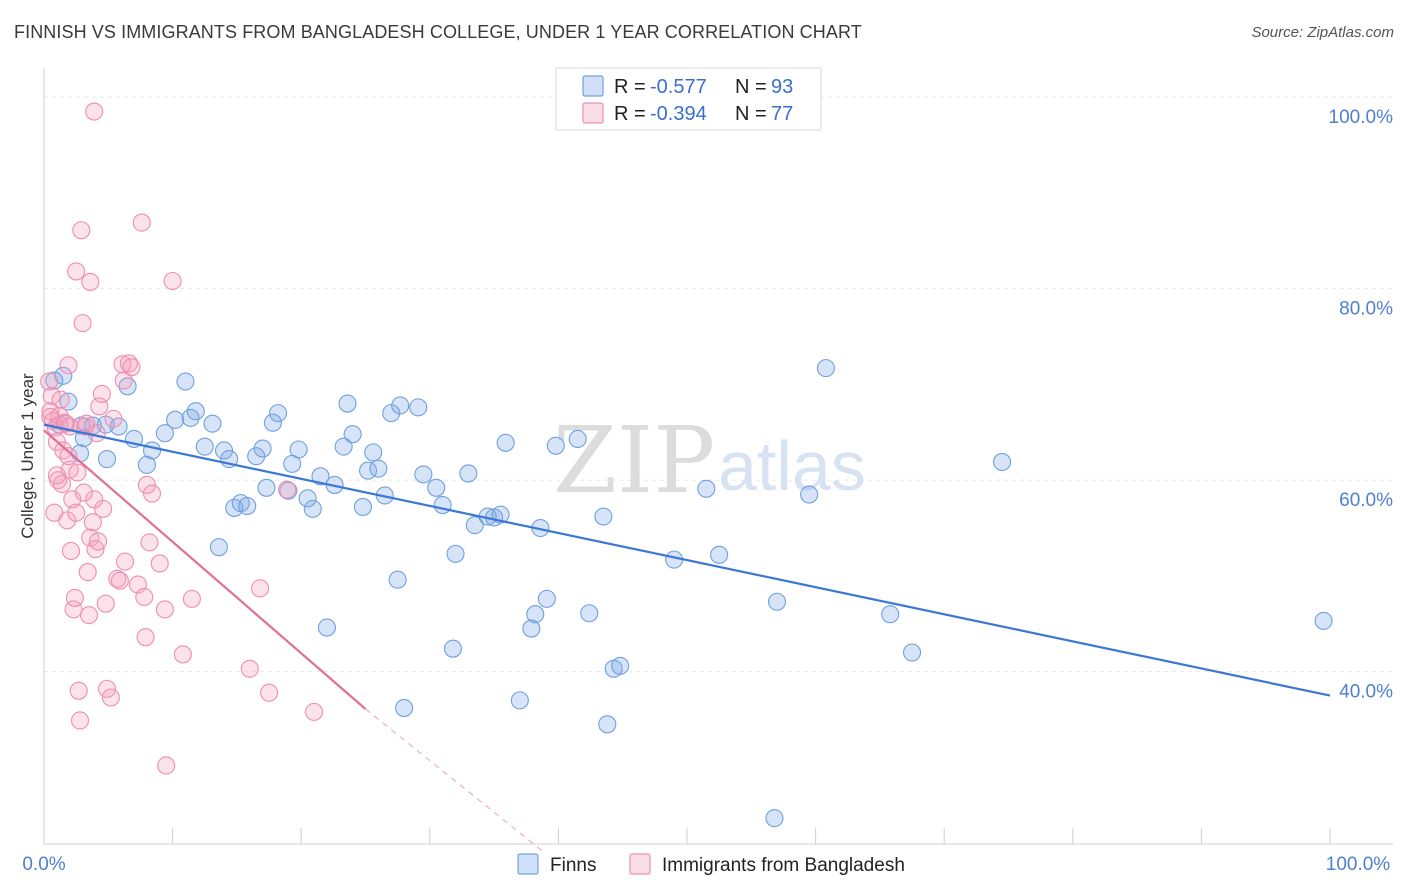 The image size is (1406, 892). What do you see at coordinates (1366, 500) in the screenshot?
I see `y-tick-label: 60.0%` at bounding box center [1366, 500].